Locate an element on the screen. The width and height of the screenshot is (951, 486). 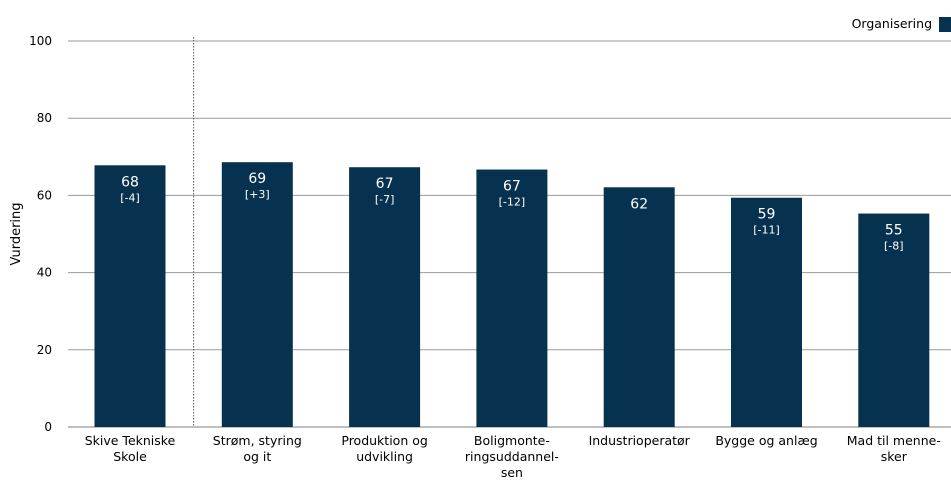
bar-change-label: [-8] is located at coordinates (894, 246).